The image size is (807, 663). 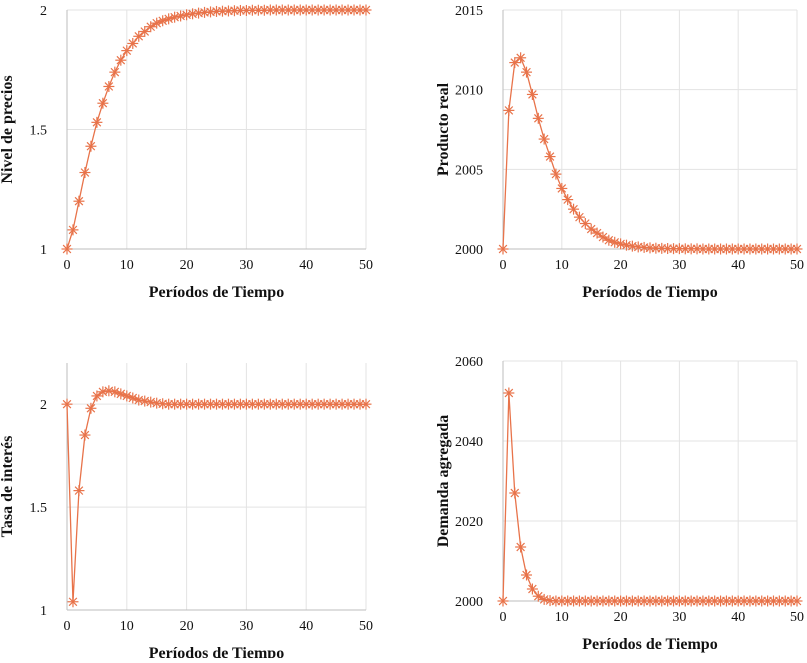 What do you see at coordinates (127, 626) in the screenshot?
I see `tasa-de-interes-x-tick-label: 10` at bounding box center [127, 626].